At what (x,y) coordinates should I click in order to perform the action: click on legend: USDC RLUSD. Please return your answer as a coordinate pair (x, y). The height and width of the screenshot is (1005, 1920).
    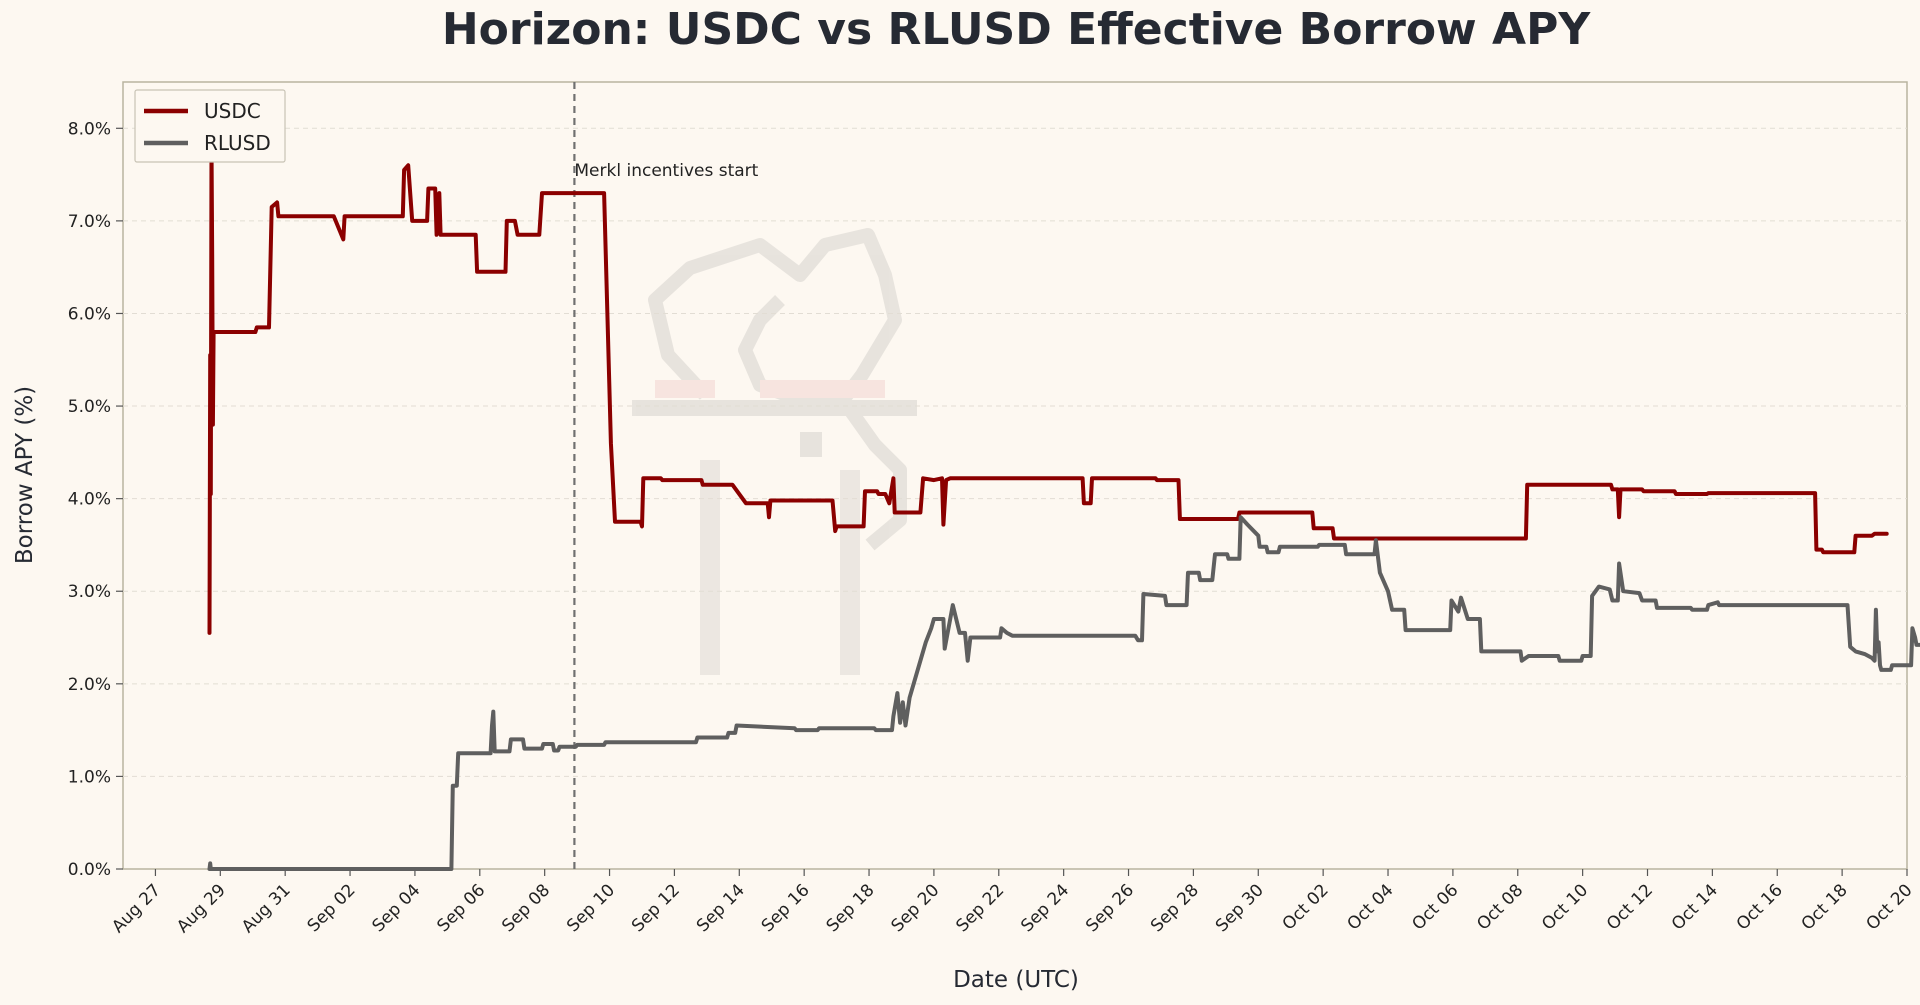
    Looking at the image, I should click on (210, 126).